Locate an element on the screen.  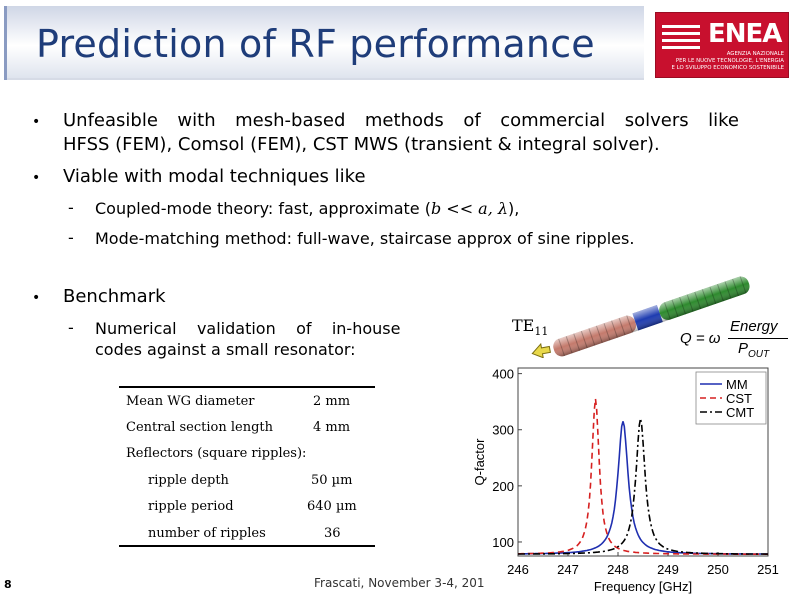
y-tick-label: 300 is located at coordinates (503, 430).